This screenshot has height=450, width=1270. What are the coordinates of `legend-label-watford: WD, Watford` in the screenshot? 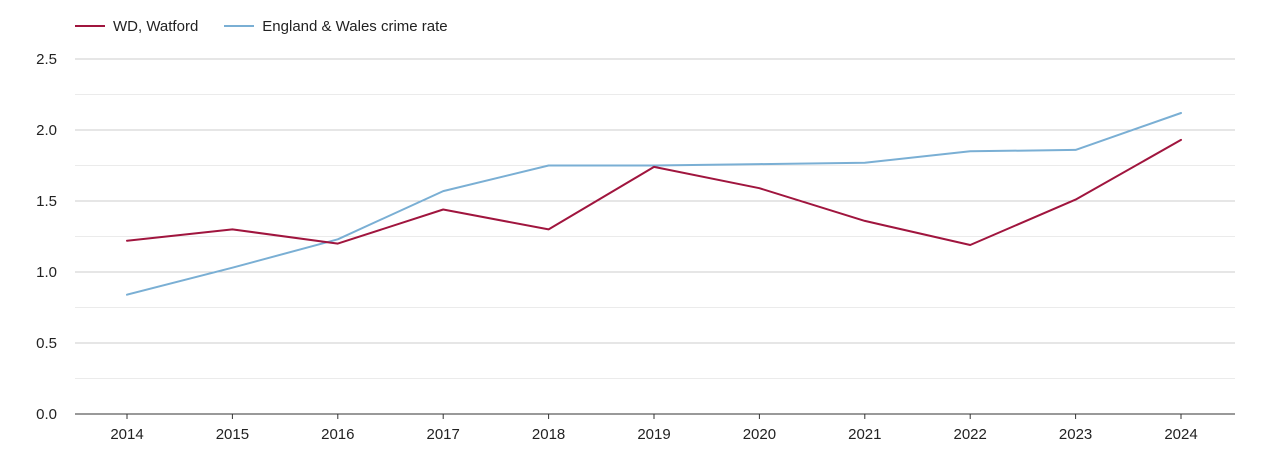 It's located at (156, 26).